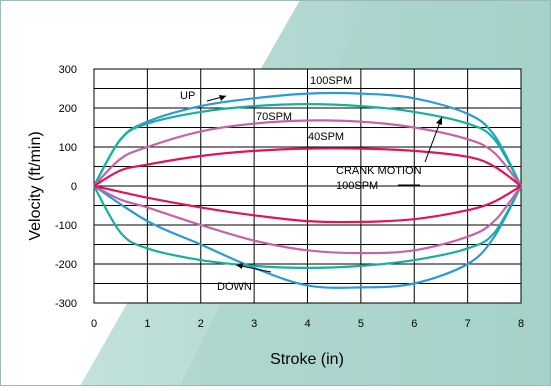  Describe the element at coordinates (68, 109) in the screenshot. I see `y-tick-label-1: 200` at that location.